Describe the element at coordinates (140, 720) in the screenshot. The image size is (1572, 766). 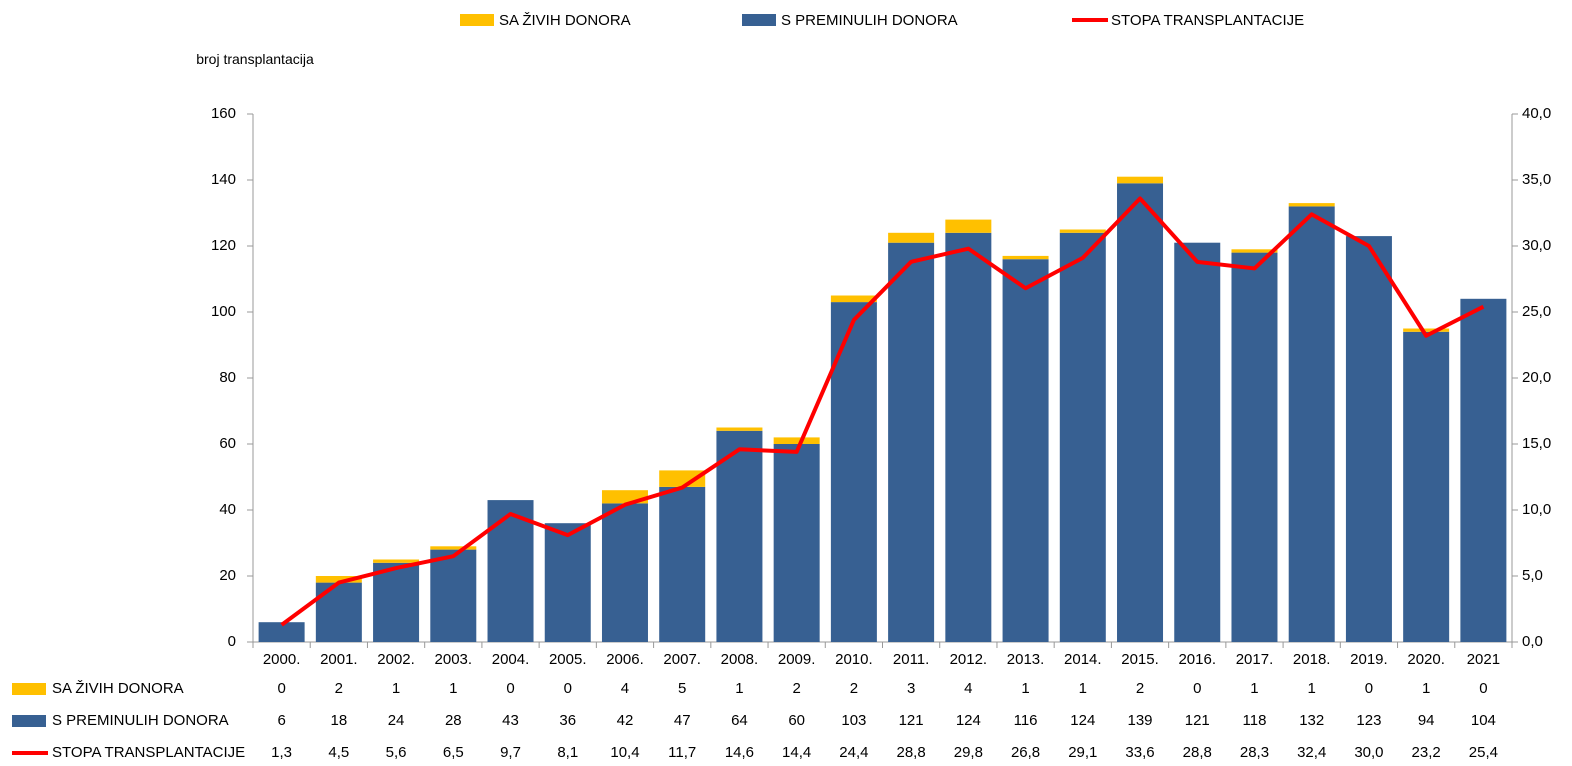
I see `table-row-label: S PREMINULIH DONORA` at that location.